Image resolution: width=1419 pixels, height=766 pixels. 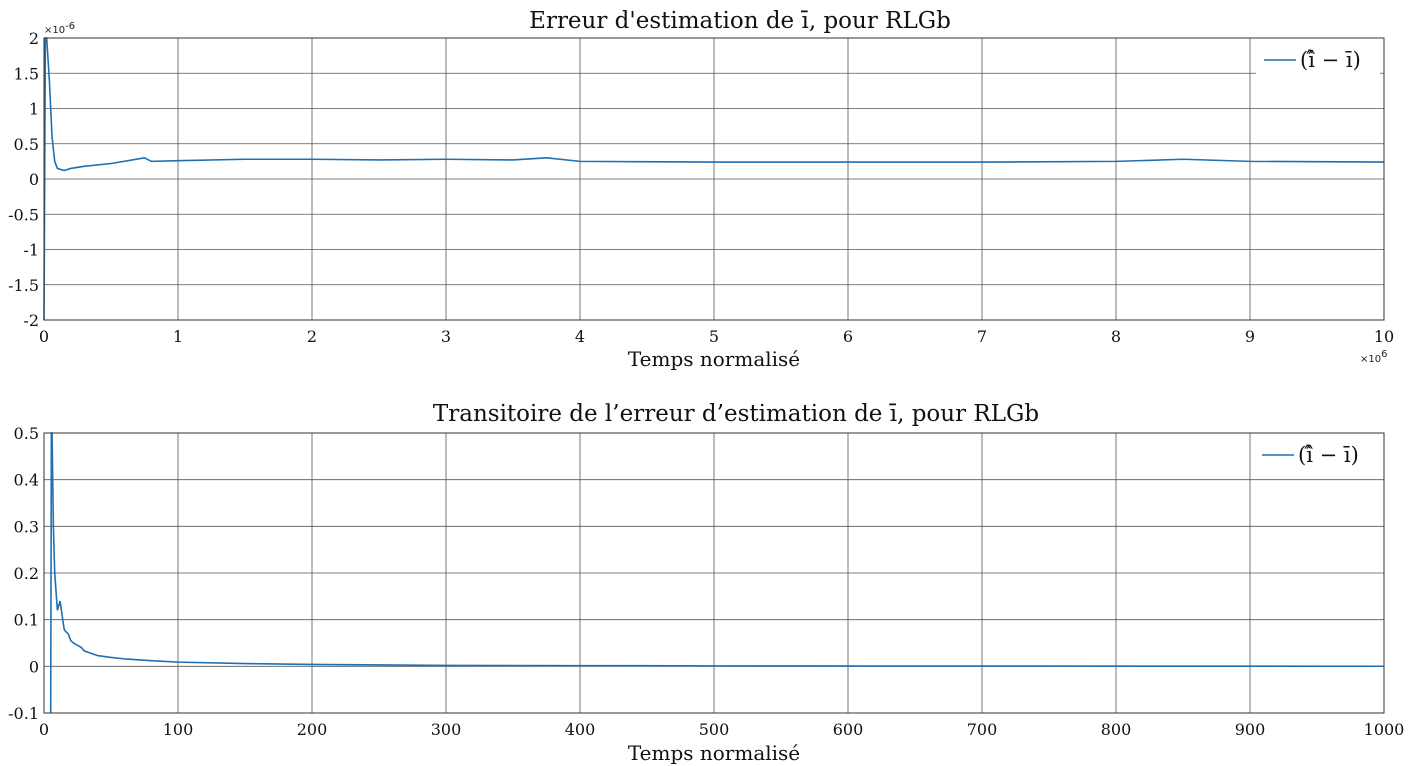 I want to click on x-tick-label: 300, so click(x=446, y=729).